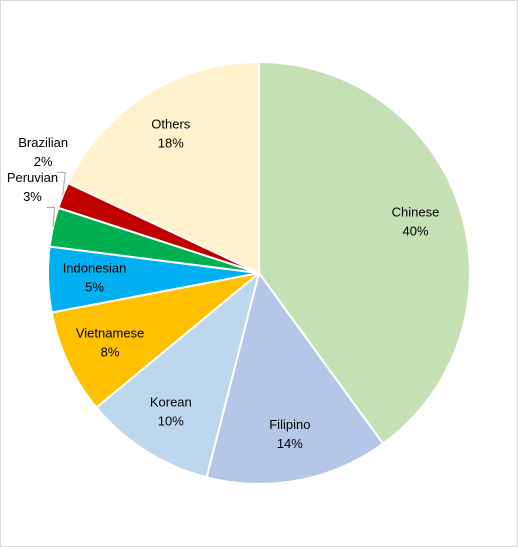 The width and height of the screenshot is (518, 547). Describe the element at coordinates (171, 420) in the screenshot. I see `slice-value-label: 10%` at that location.